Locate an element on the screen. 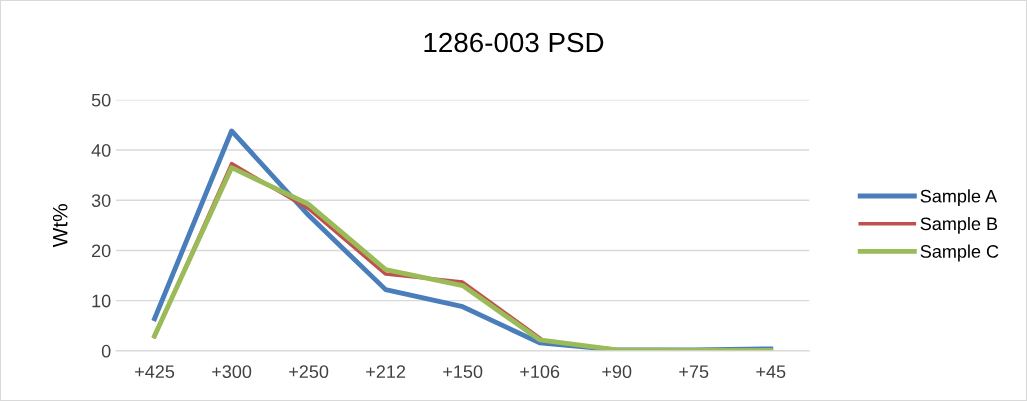 The height and width of the screenshot is (401, 1027). legend-label: Sample A is located at coordinates (959, 198).